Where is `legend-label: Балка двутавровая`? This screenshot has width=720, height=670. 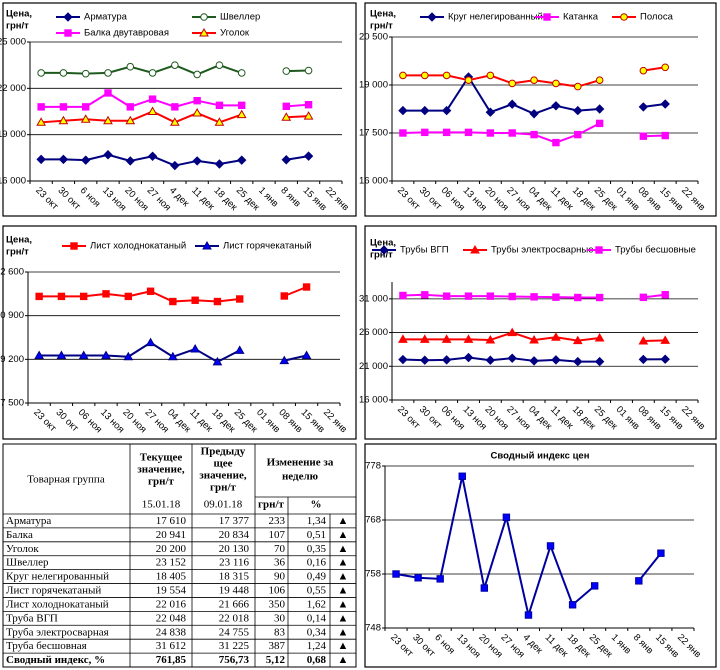
legend-label: Балка двутавровая is located at coordinates (126, 33).